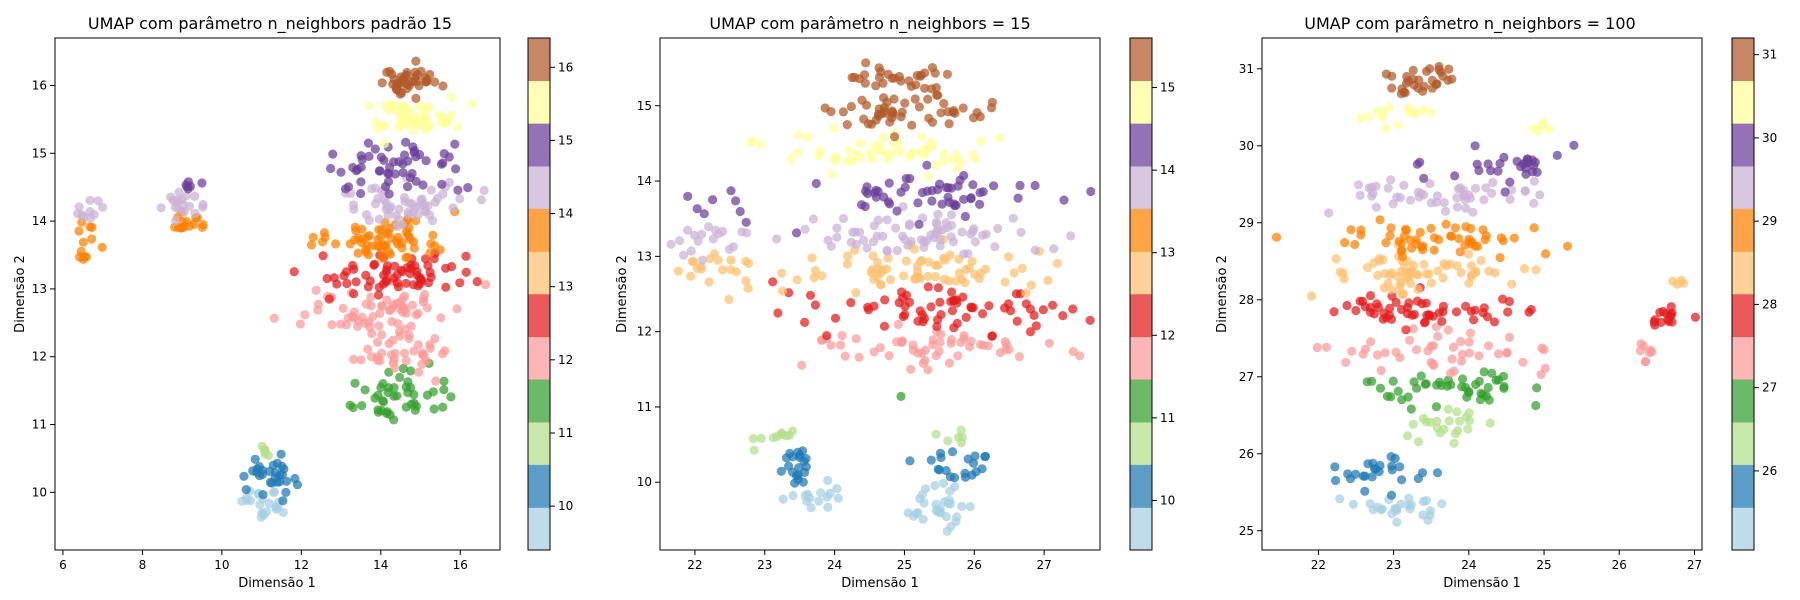  I want to click on colorbar-tick-label: 11, so click(565, 433).